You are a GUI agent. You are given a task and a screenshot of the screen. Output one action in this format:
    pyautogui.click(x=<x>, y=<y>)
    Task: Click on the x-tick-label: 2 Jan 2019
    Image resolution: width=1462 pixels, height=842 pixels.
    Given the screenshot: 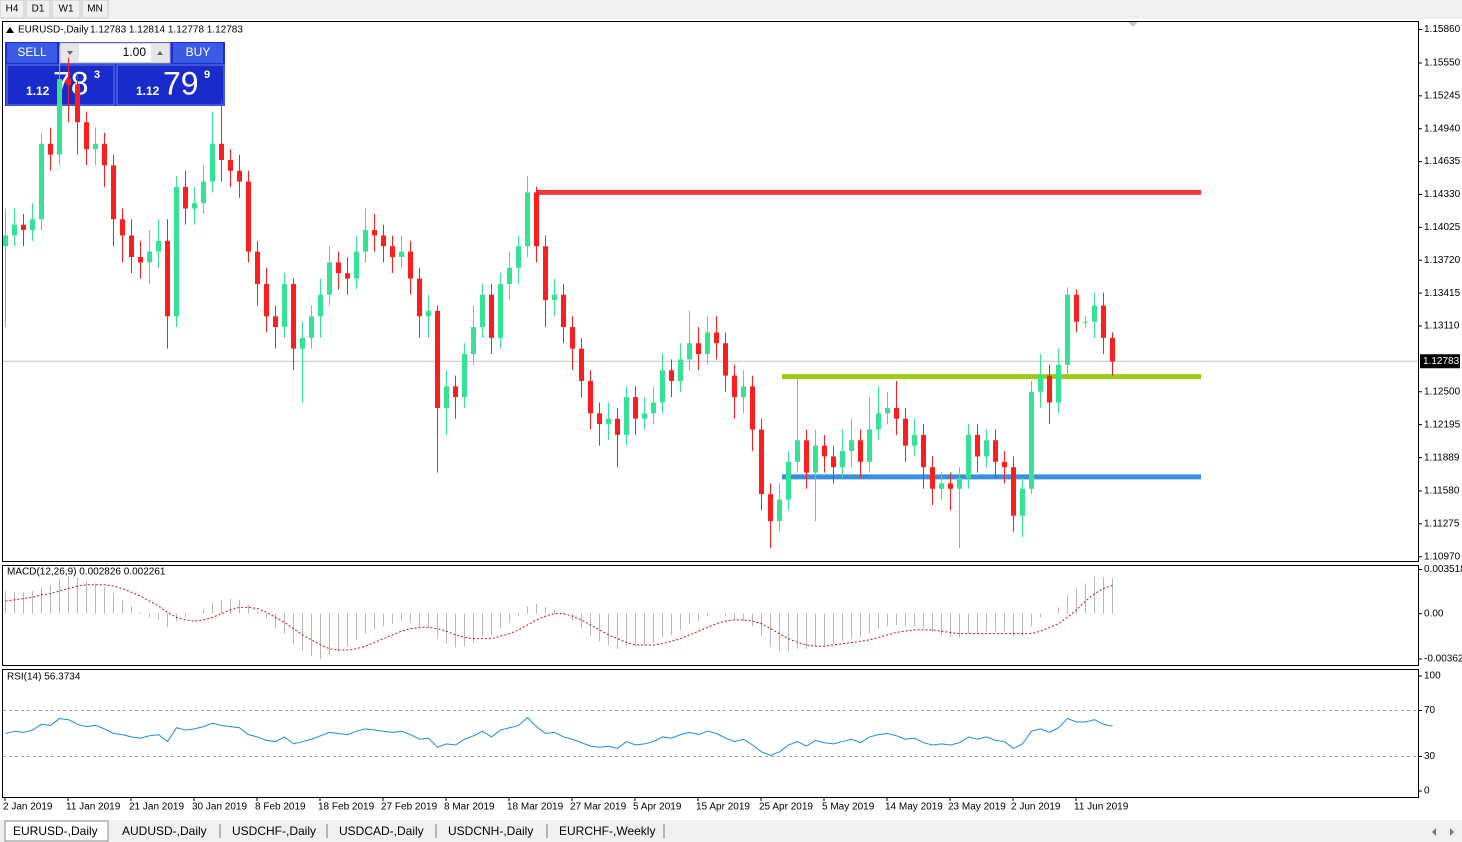 What is the action you would take?
    pyautogui.click(x=28, y=807)
    